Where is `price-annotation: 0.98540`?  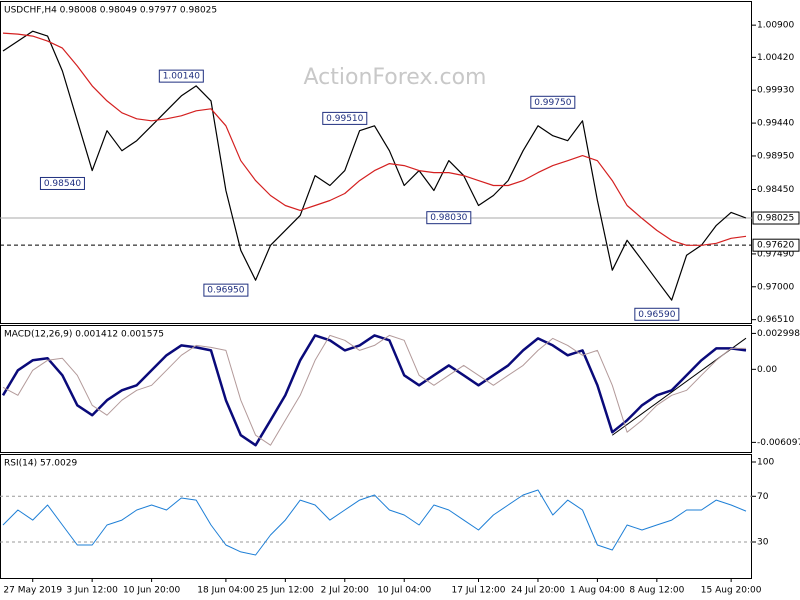
price-annotation: 0.98540 is located at coordinates (62, 184).